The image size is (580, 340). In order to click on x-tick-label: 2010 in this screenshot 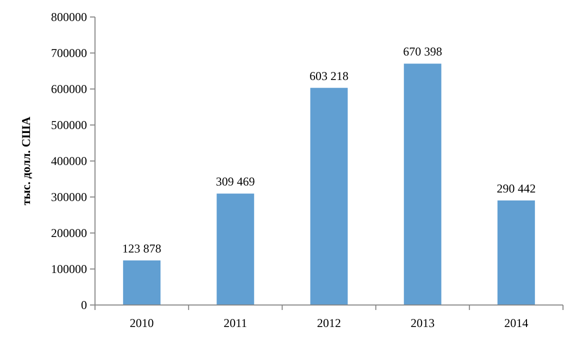, I will do `click(142, 323)`.